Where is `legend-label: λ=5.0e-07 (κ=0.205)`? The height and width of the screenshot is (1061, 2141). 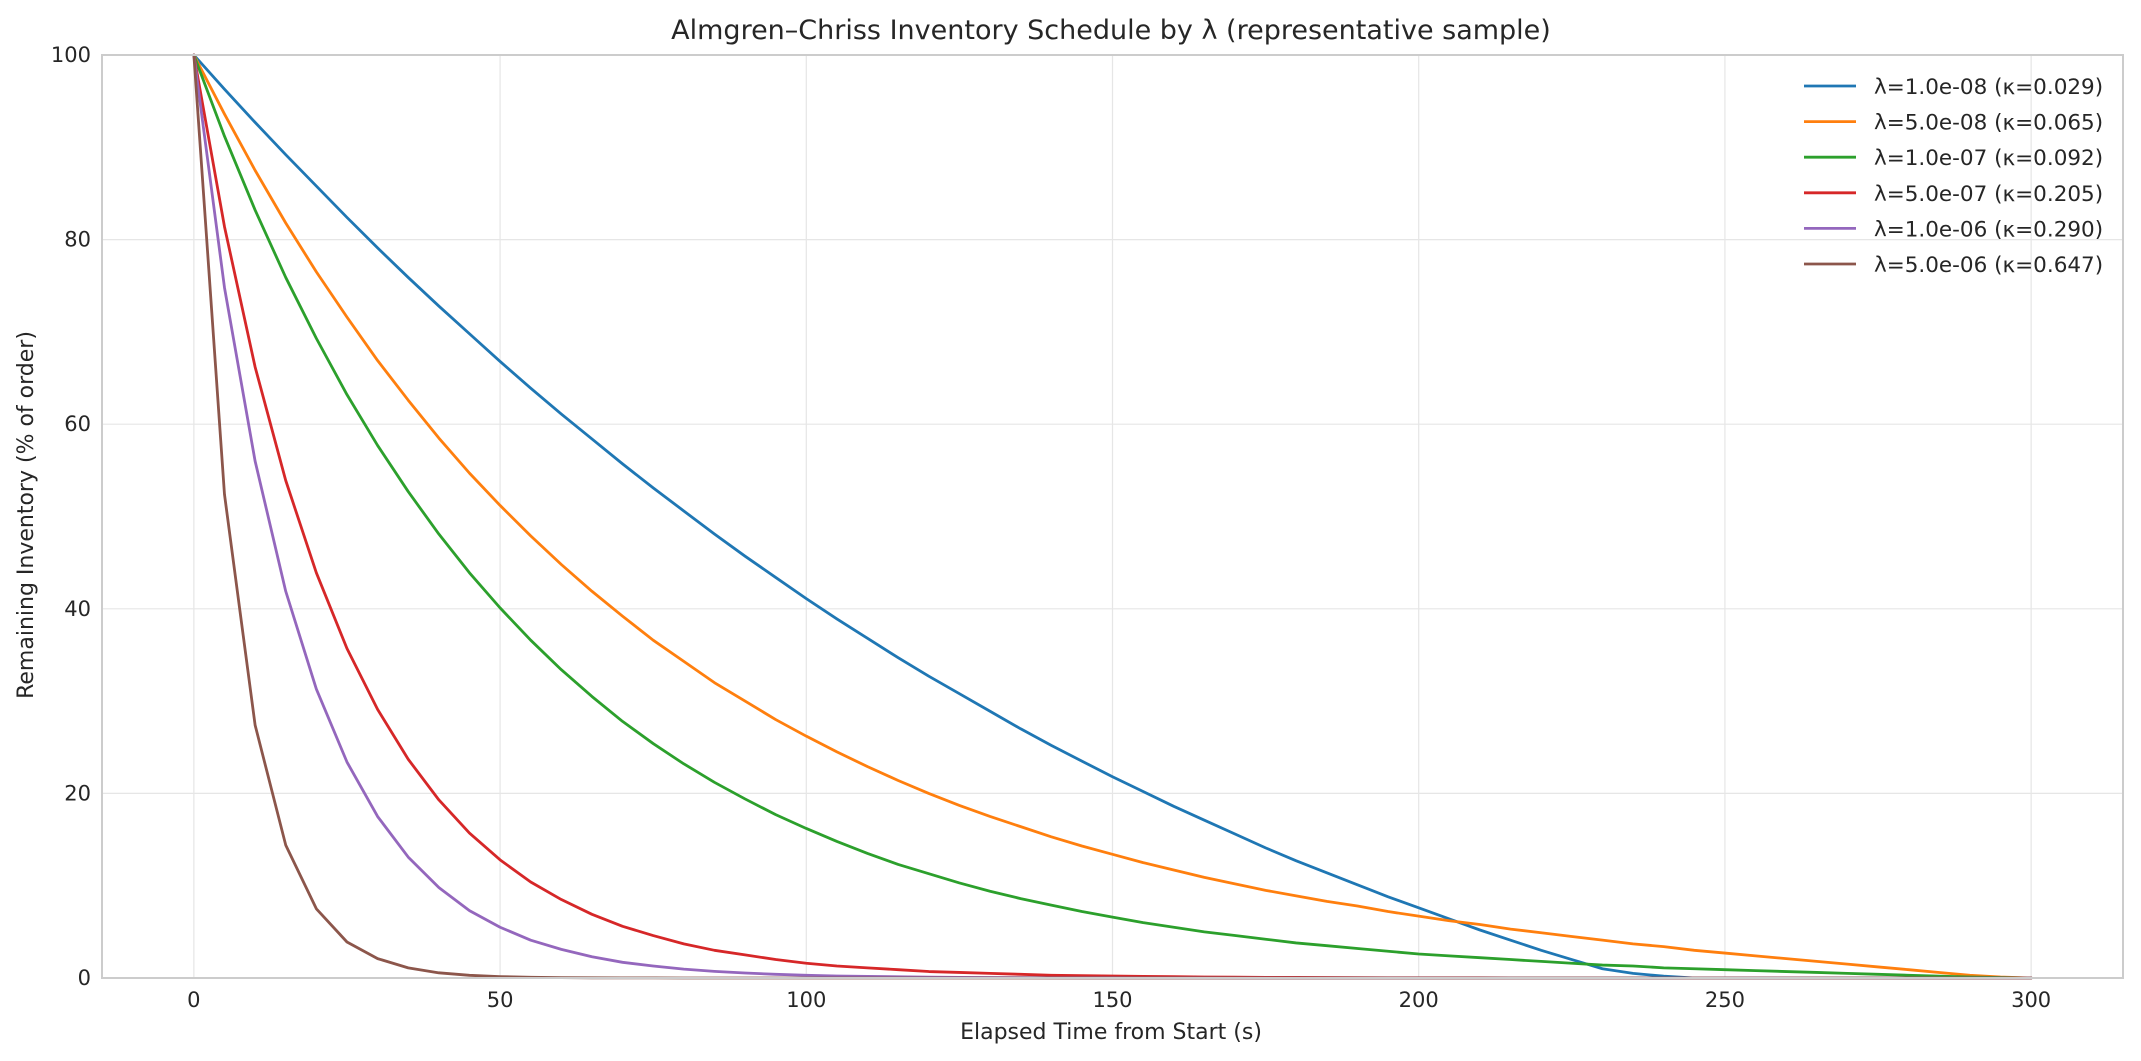
legend-label: λ=5.0e-07 (κ=0.205) is located at coordinates (1988, 194).